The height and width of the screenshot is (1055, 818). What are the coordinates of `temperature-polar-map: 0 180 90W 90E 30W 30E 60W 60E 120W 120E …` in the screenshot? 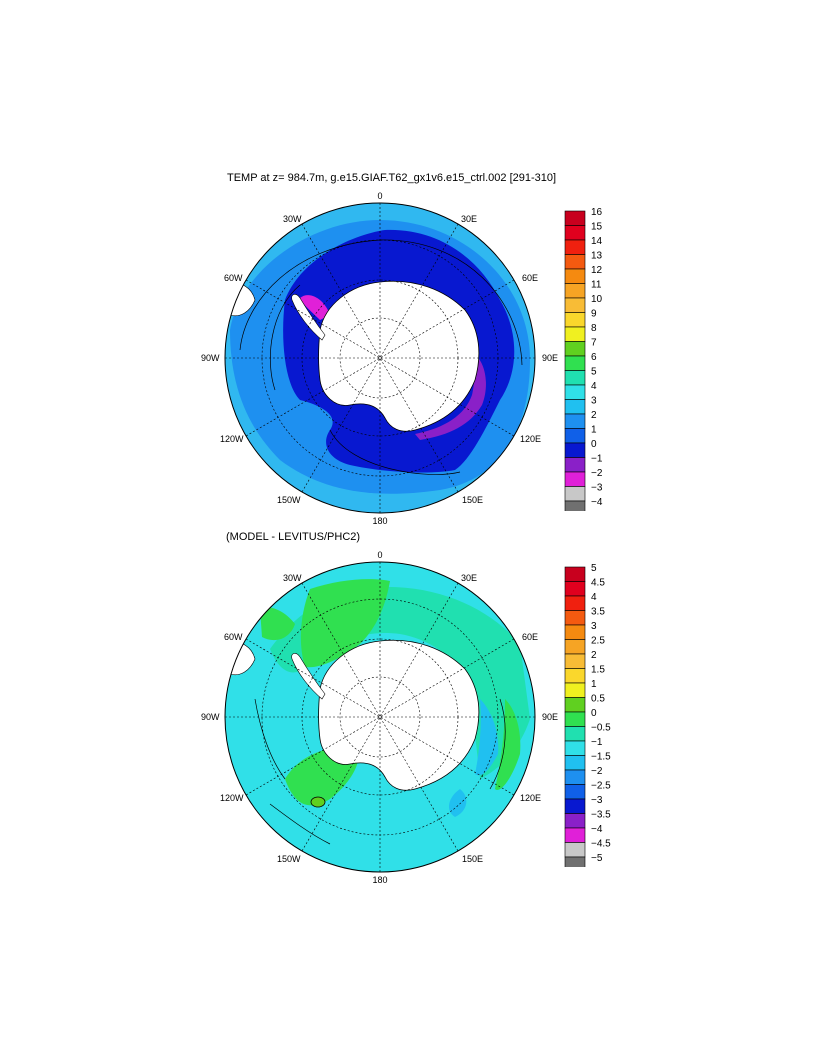 It's located at (379, 358).